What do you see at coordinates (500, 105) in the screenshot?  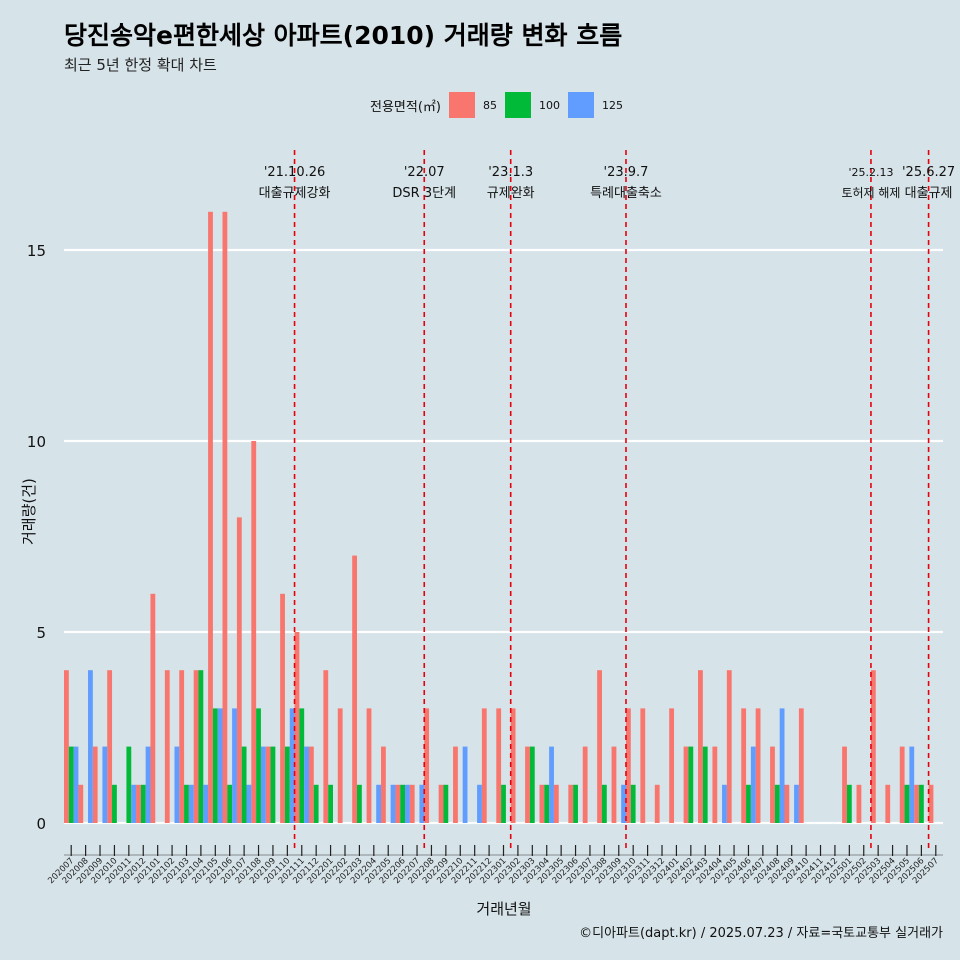 I see `legend: 전용면적(㎡) 85 100 125` at bounding box center [500, 105].